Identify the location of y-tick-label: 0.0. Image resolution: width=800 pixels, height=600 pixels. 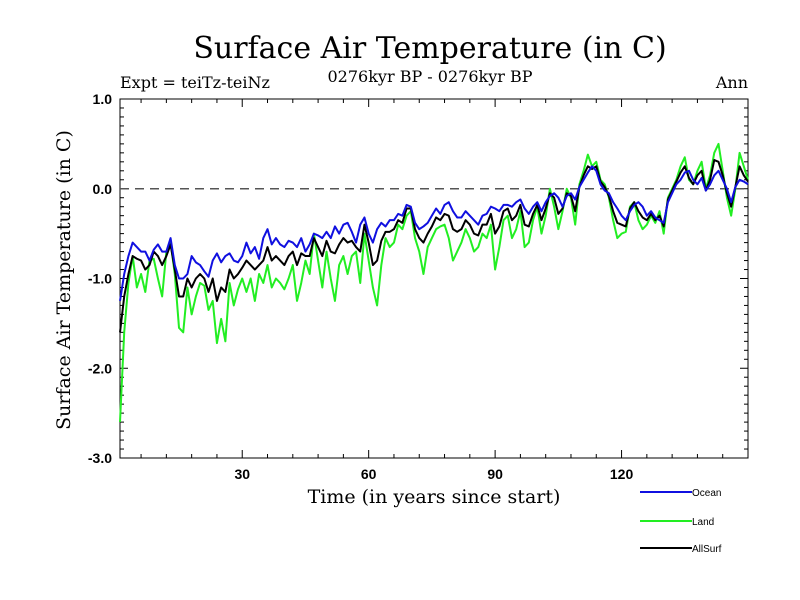
(103, 189).